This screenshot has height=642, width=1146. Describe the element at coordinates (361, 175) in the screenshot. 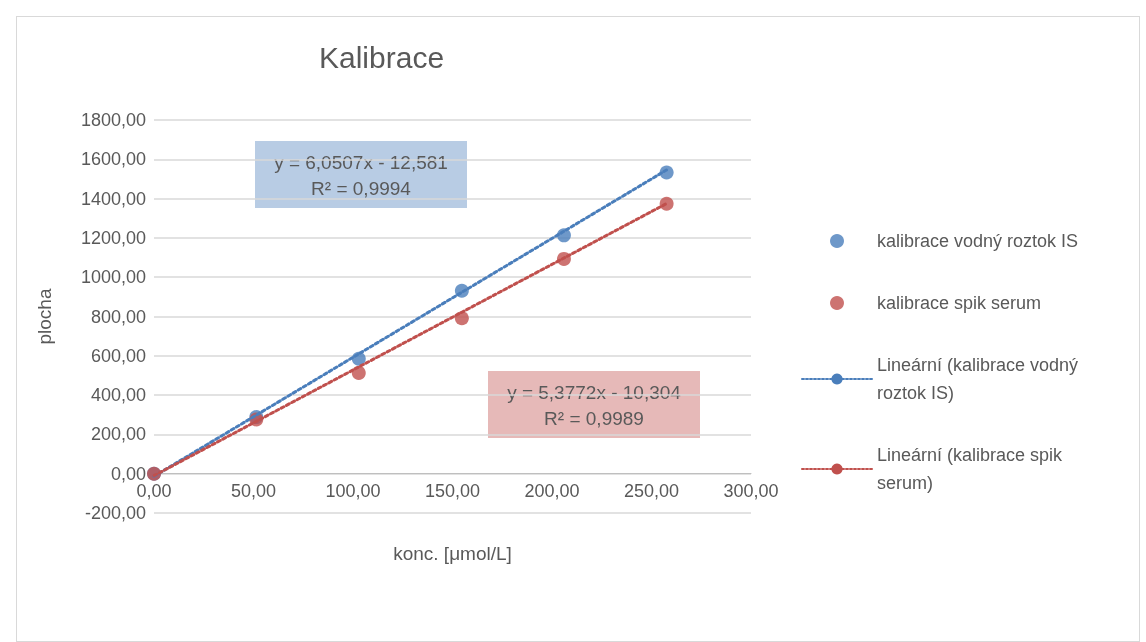

I see `annotation: y = 6,0507x - 12,581 R² = 0,9994` at that location.